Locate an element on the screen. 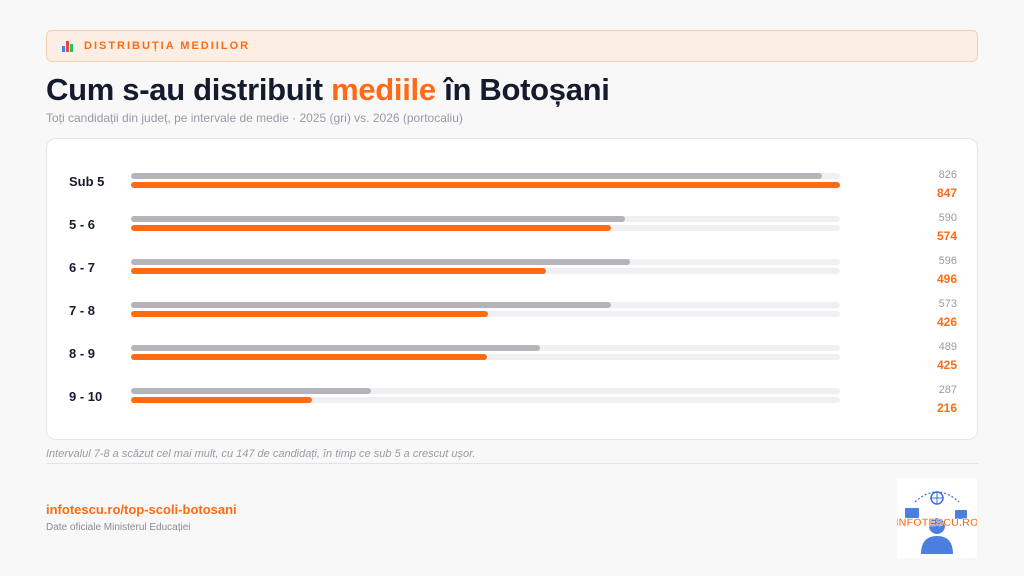 The height and width of the screenshot is (576, 1024). section-tag-label: DISTRIBUȚIA MEDIILOR is located at coordinates (167, 46).